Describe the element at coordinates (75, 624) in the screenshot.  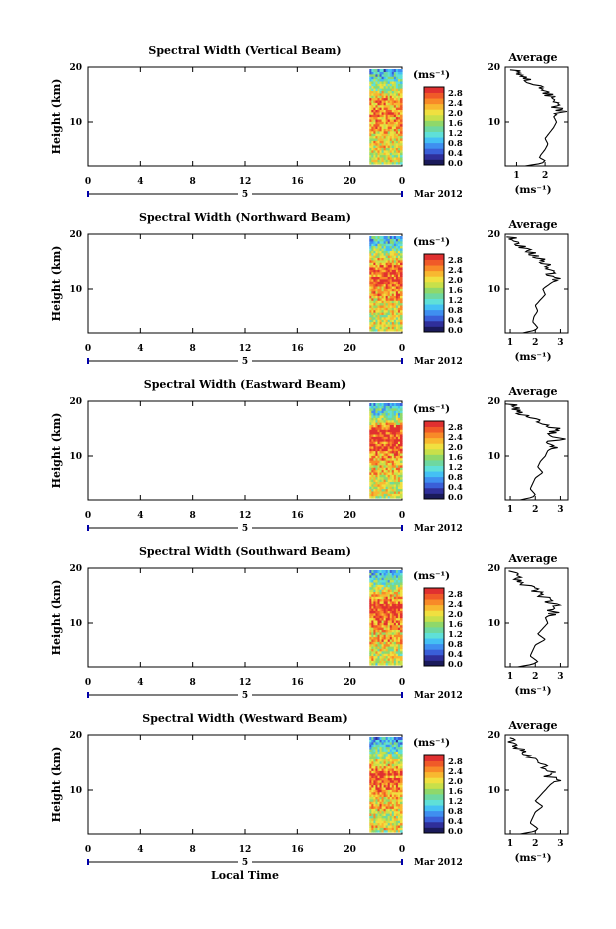
I see `y-tick-label: 10` at that location.